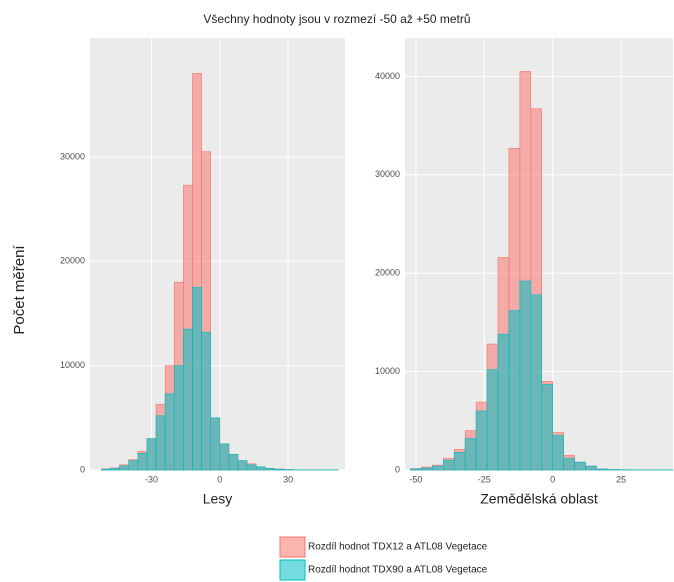 The width and height of the screenshot is (674, 582). What do you see at coordinates (484, 479) in the screenshot?
I see `x-tick-label: -25` at bounding box center [484, 479].